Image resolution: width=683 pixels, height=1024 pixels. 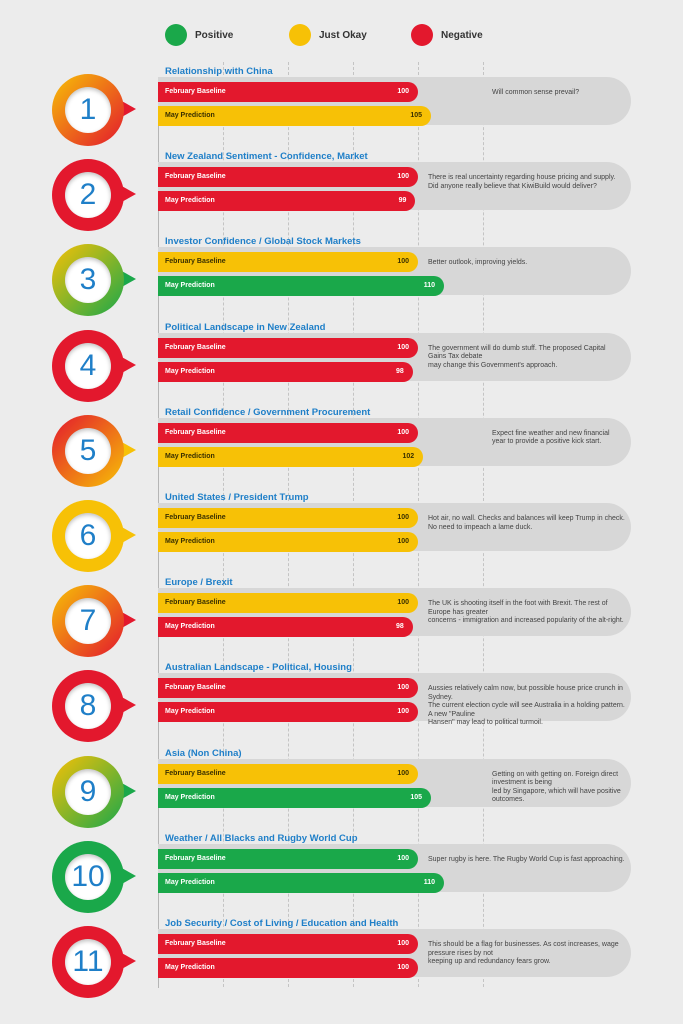 What do you see at coordinates (245, 327) in the screenshot?
I see `section-title: Political Landscape in New Zealand` at bounding box center [245, 327].